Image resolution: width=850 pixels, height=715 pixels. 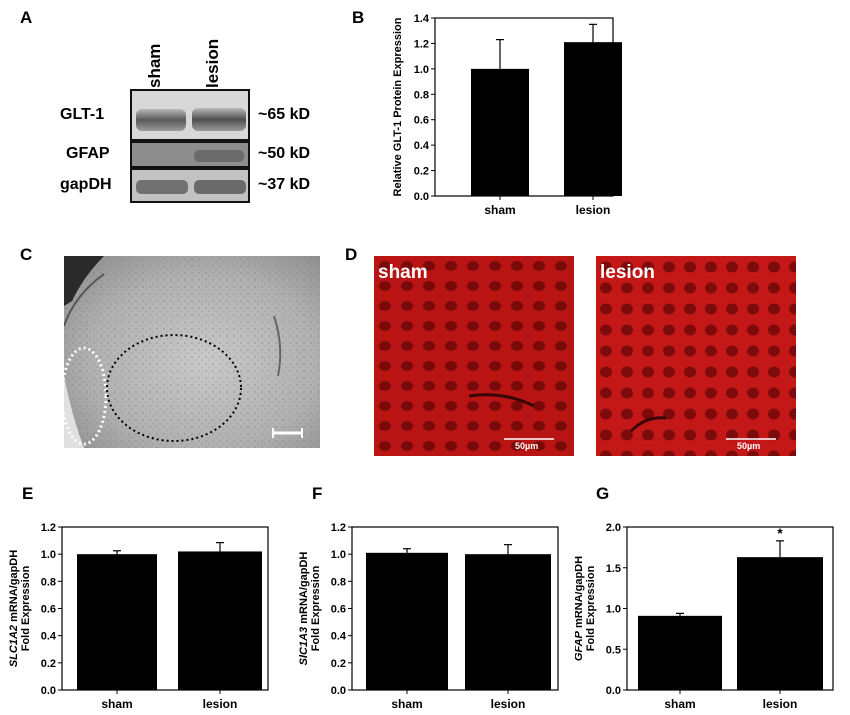 I want to click on y-axis-label: SlC1A3 mRNA/gapDH, so click(x=304, y=609).